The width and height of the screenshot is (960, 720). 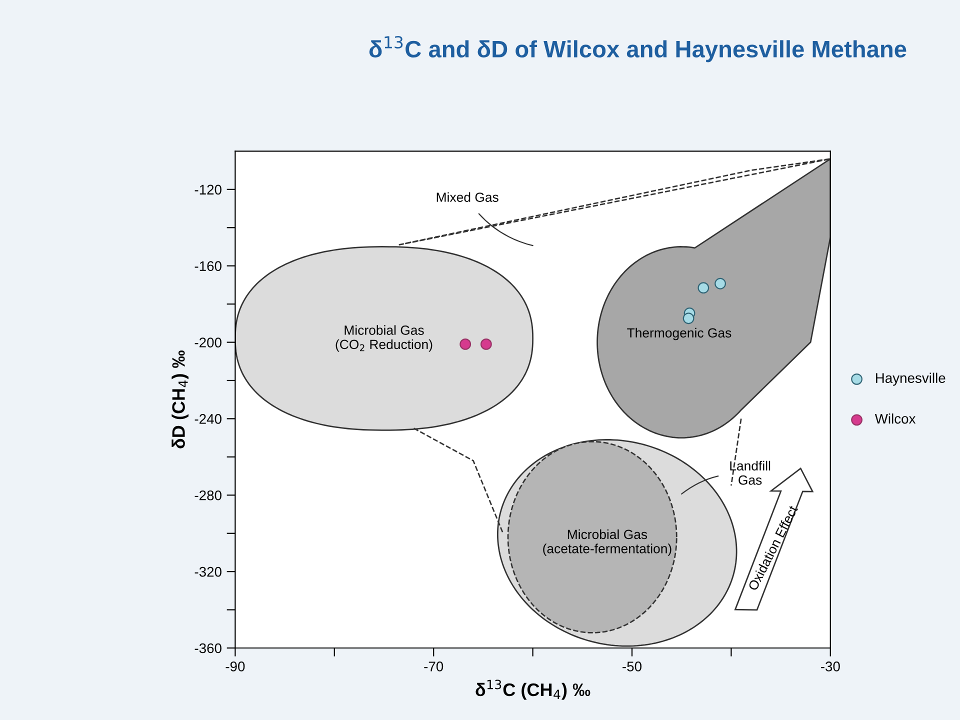 What do you see at coordinates (208, 419) in the screenshot?
I see `y-tick-label: -240` at bounding box center [208, 419].